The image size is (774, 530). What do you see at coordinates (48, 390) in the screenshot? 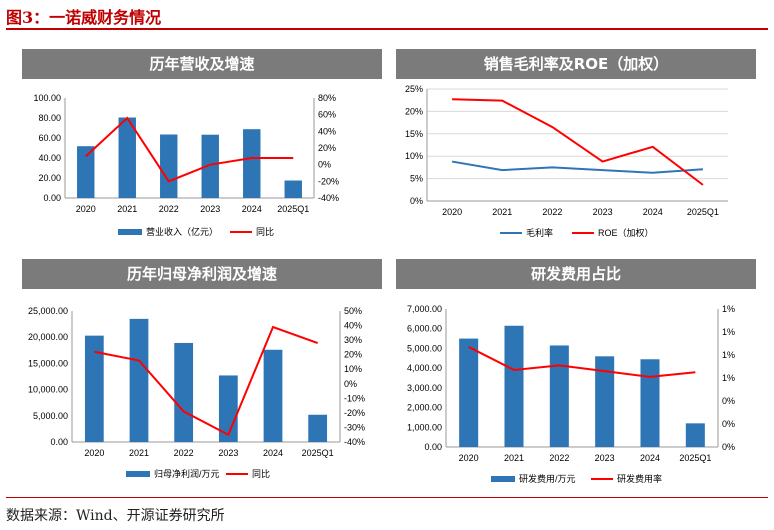
I see `left-tick-label: 10,000.00` at bounding box center [48, 390].